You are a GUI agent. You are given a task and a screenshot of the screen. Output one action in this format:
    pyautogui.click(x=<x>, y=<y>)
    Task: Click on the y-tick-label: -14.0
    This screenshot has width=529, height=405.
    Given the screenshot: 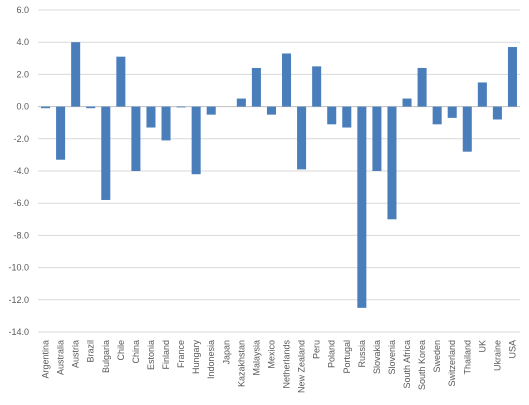 What is the action you would take?
    pyautogui.click(x=18, y=332)
    